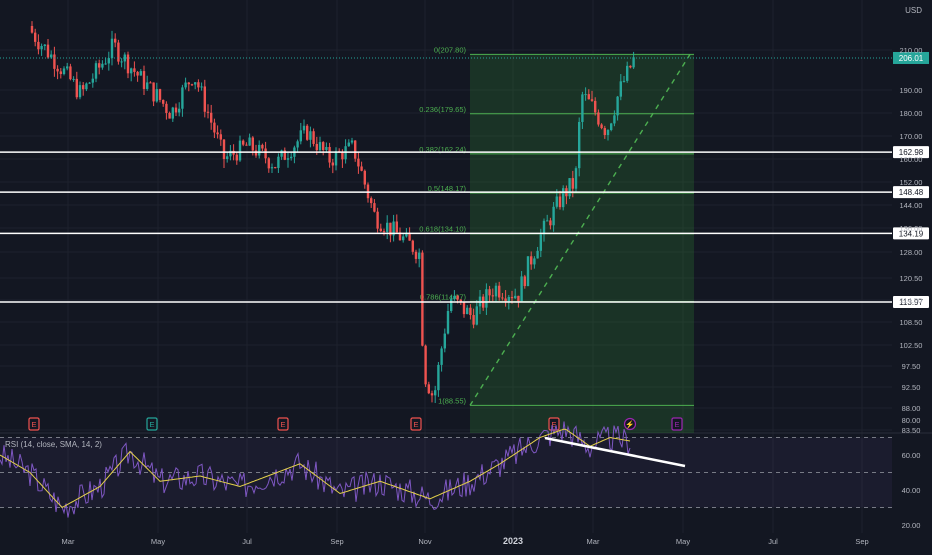 Image resolution: width=932 pixels, height=555 pixels. What do you see at coordinates (683, 541) in the screenshot?
I see `time-axis-tick: May` at bounding box center [683, 541].